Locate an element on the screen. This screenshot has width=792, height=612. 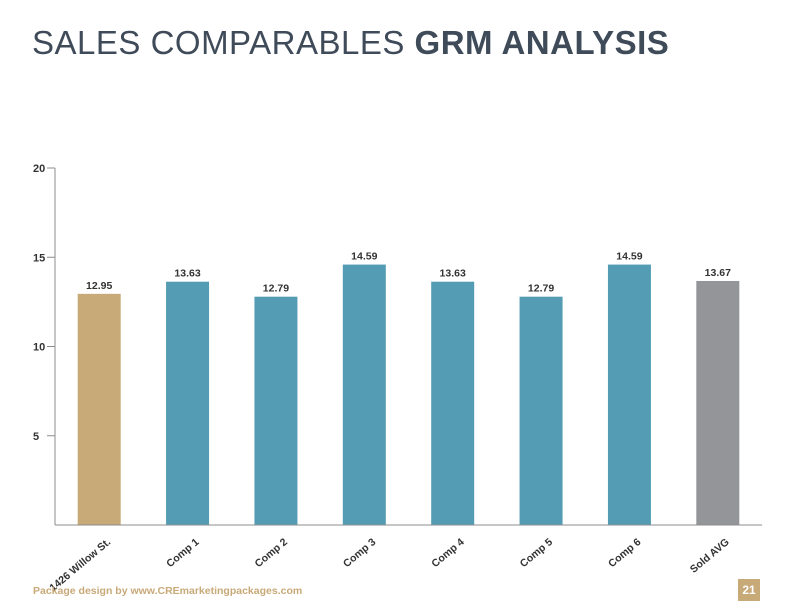
x-category-label: Comp 5 is located at coordinates (536, 553).